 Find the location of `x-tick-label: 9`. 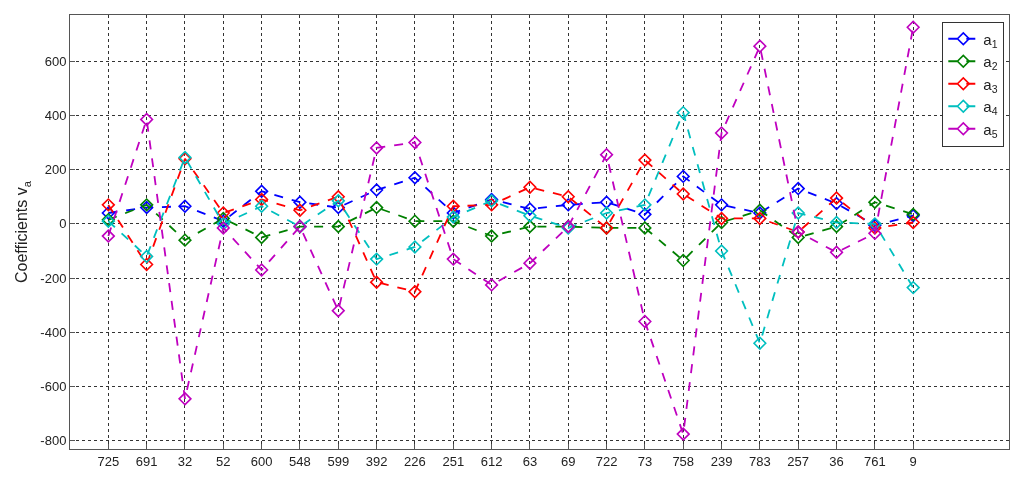

x-tick-label: 9 is located at coordinates (913, 461).